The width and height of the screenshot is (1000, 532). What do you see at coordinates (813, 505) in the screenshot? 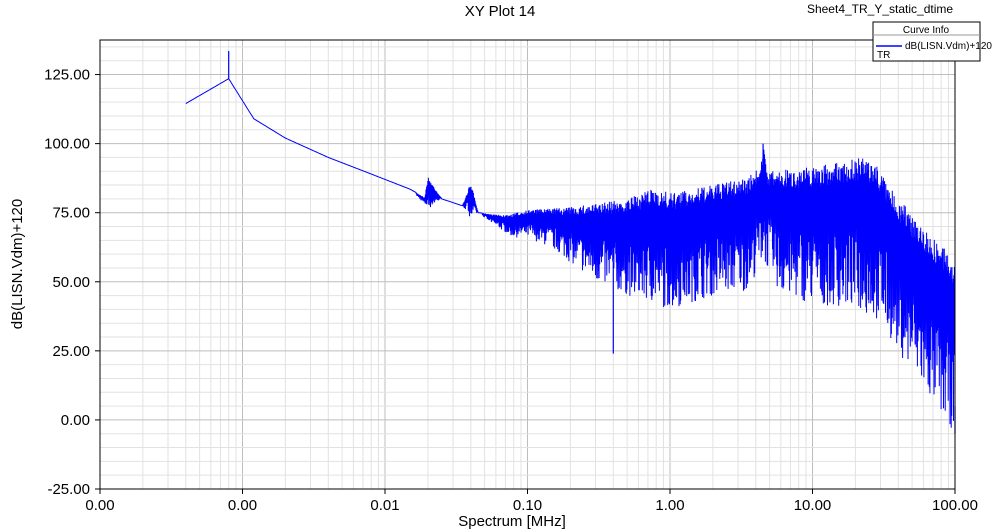
I see `x-tick-label: 10.00` at bounding box center [813, 505].